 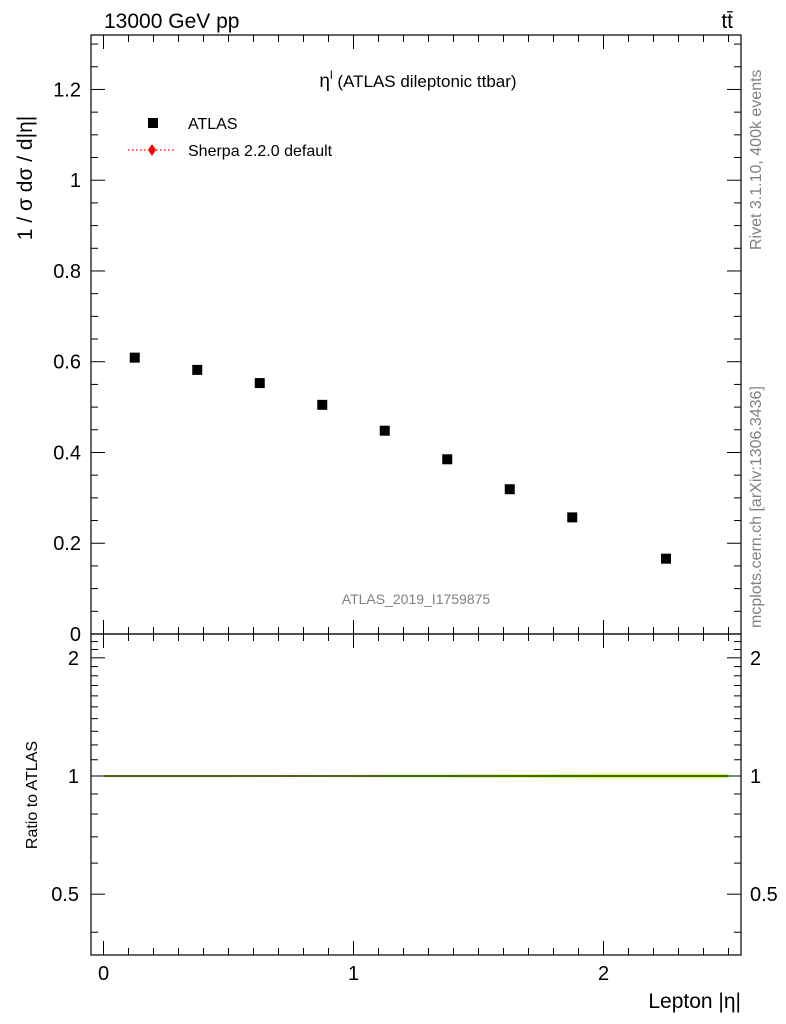 What do you see at coordinates (213, 124) in the screenshot?
I see `legend-atlas-label: ATLAS` at bounding box center [213, 124].